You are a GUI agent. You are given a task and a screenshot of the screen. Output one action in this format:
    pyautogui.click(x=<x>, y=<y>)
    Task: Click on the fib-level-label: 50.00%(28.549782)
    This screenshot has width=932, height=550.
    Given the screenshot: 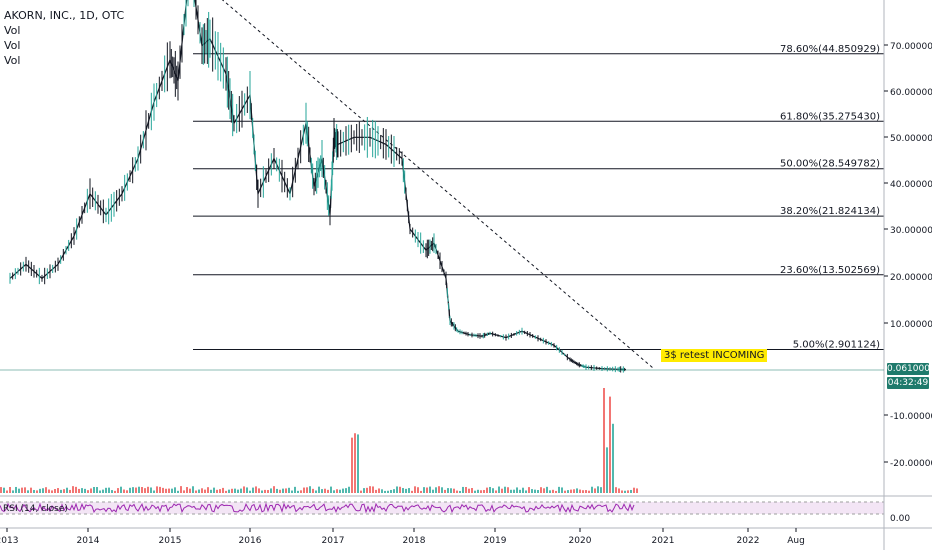 What is the action you would take?
    pyautogui.click(x=830, y=164)
    